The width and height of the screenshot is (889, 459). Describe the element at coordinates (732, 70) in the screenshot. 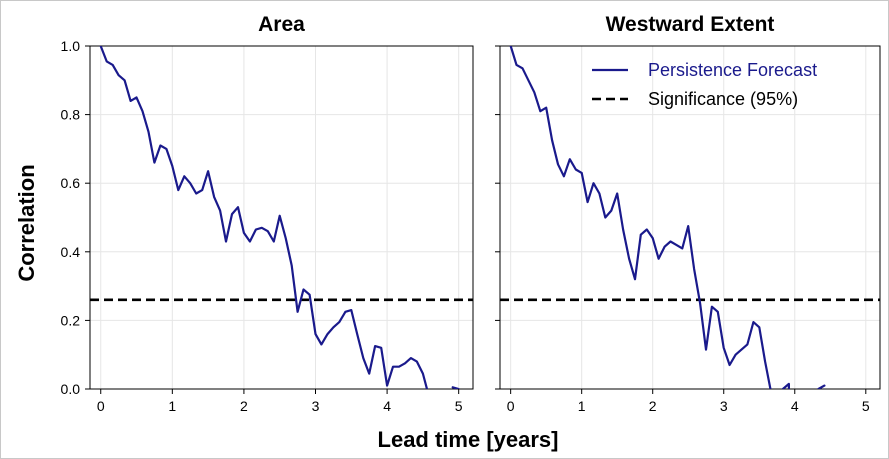

I see `legend-label-0: Persistence Forecast` at that location.